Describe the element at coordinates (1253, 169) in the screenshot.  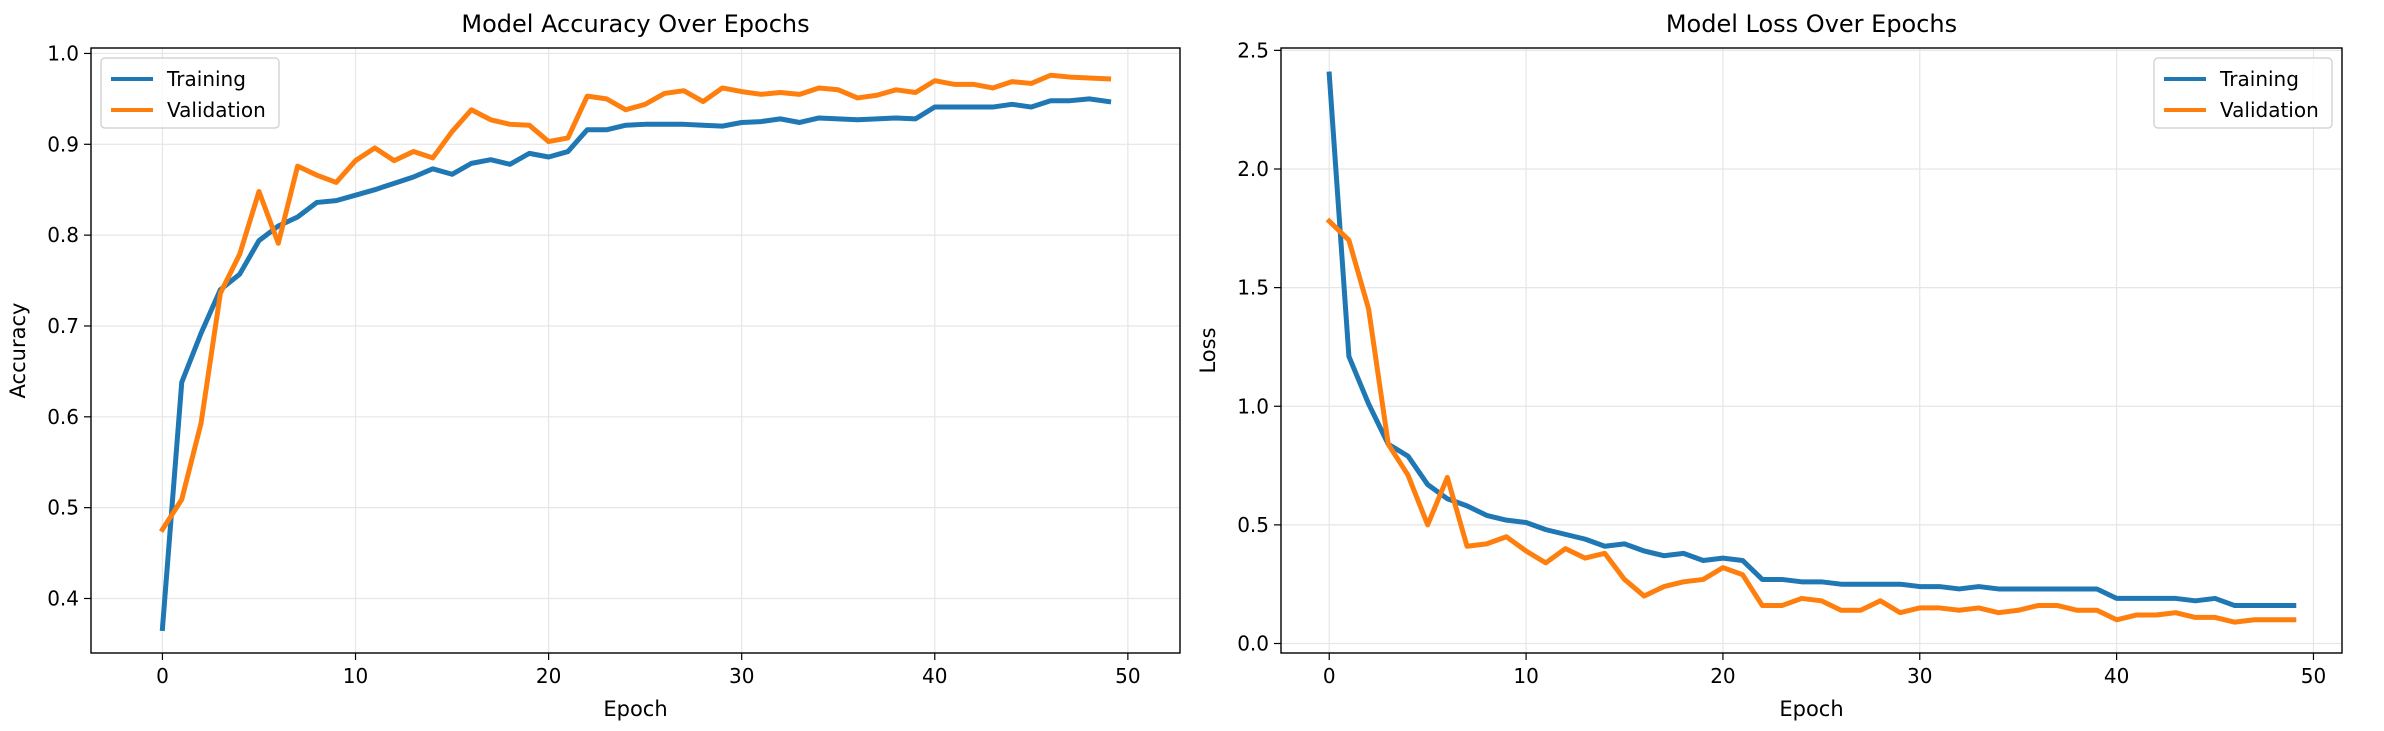
I see `loss-y-tick-label: 2.0` at that location.